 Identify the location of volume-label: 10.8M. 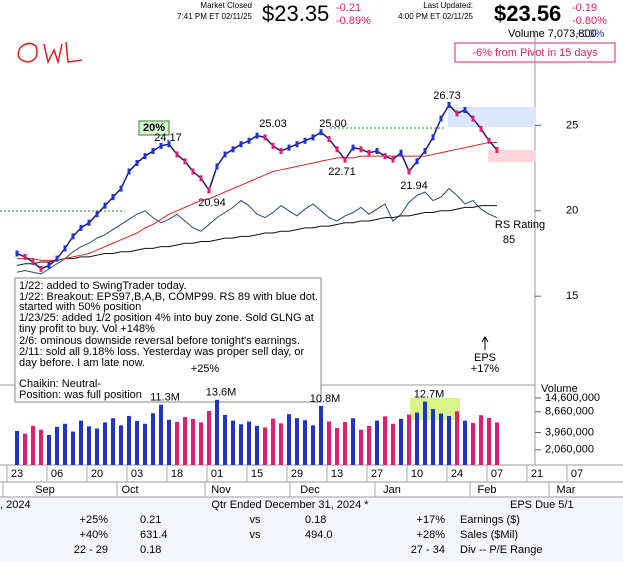
(325, 399).